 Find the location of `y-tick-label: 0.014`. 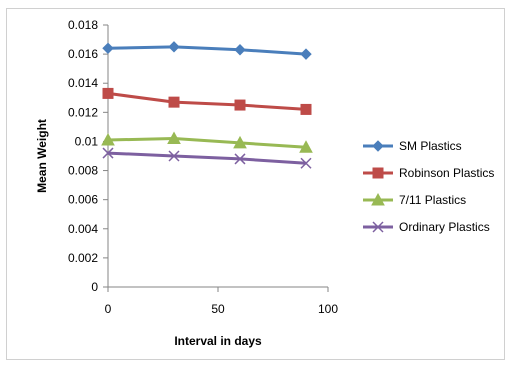

y-tick-label: 0.014 is located at coordinates (83, 83).